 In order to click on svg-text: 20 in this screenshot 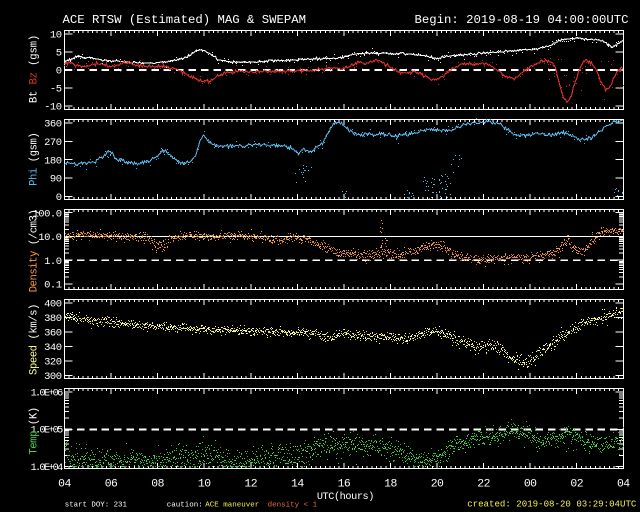, I will do `click(437, 484)`.